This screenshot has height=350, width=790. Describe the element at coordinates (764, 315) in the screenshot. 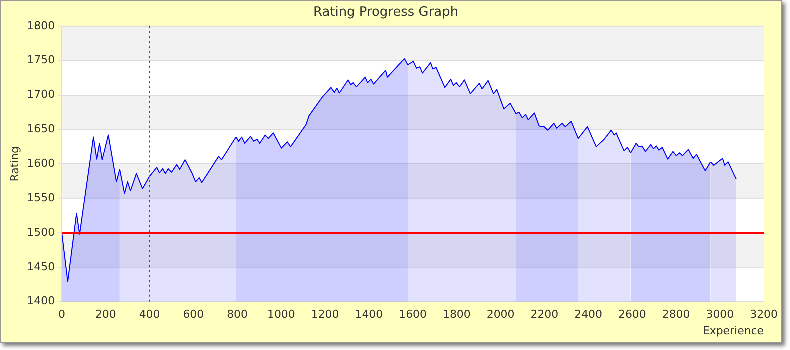

I see `x-tick-label: 3200` at that location.